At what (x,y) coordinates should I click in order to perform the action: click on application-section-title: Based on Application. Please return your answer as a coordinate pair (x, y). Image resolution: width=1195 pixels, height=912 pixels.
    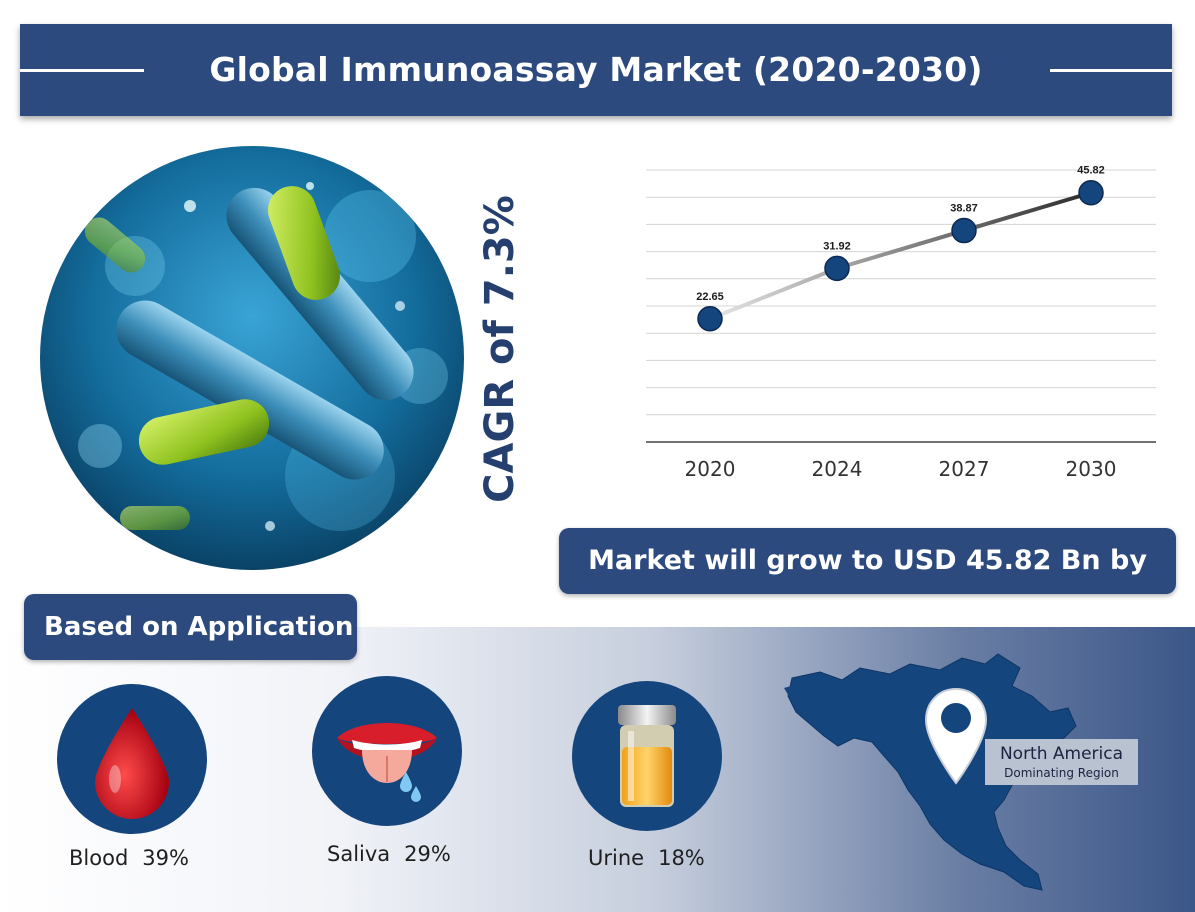
    Looking at the image, I should click on (190, 627).